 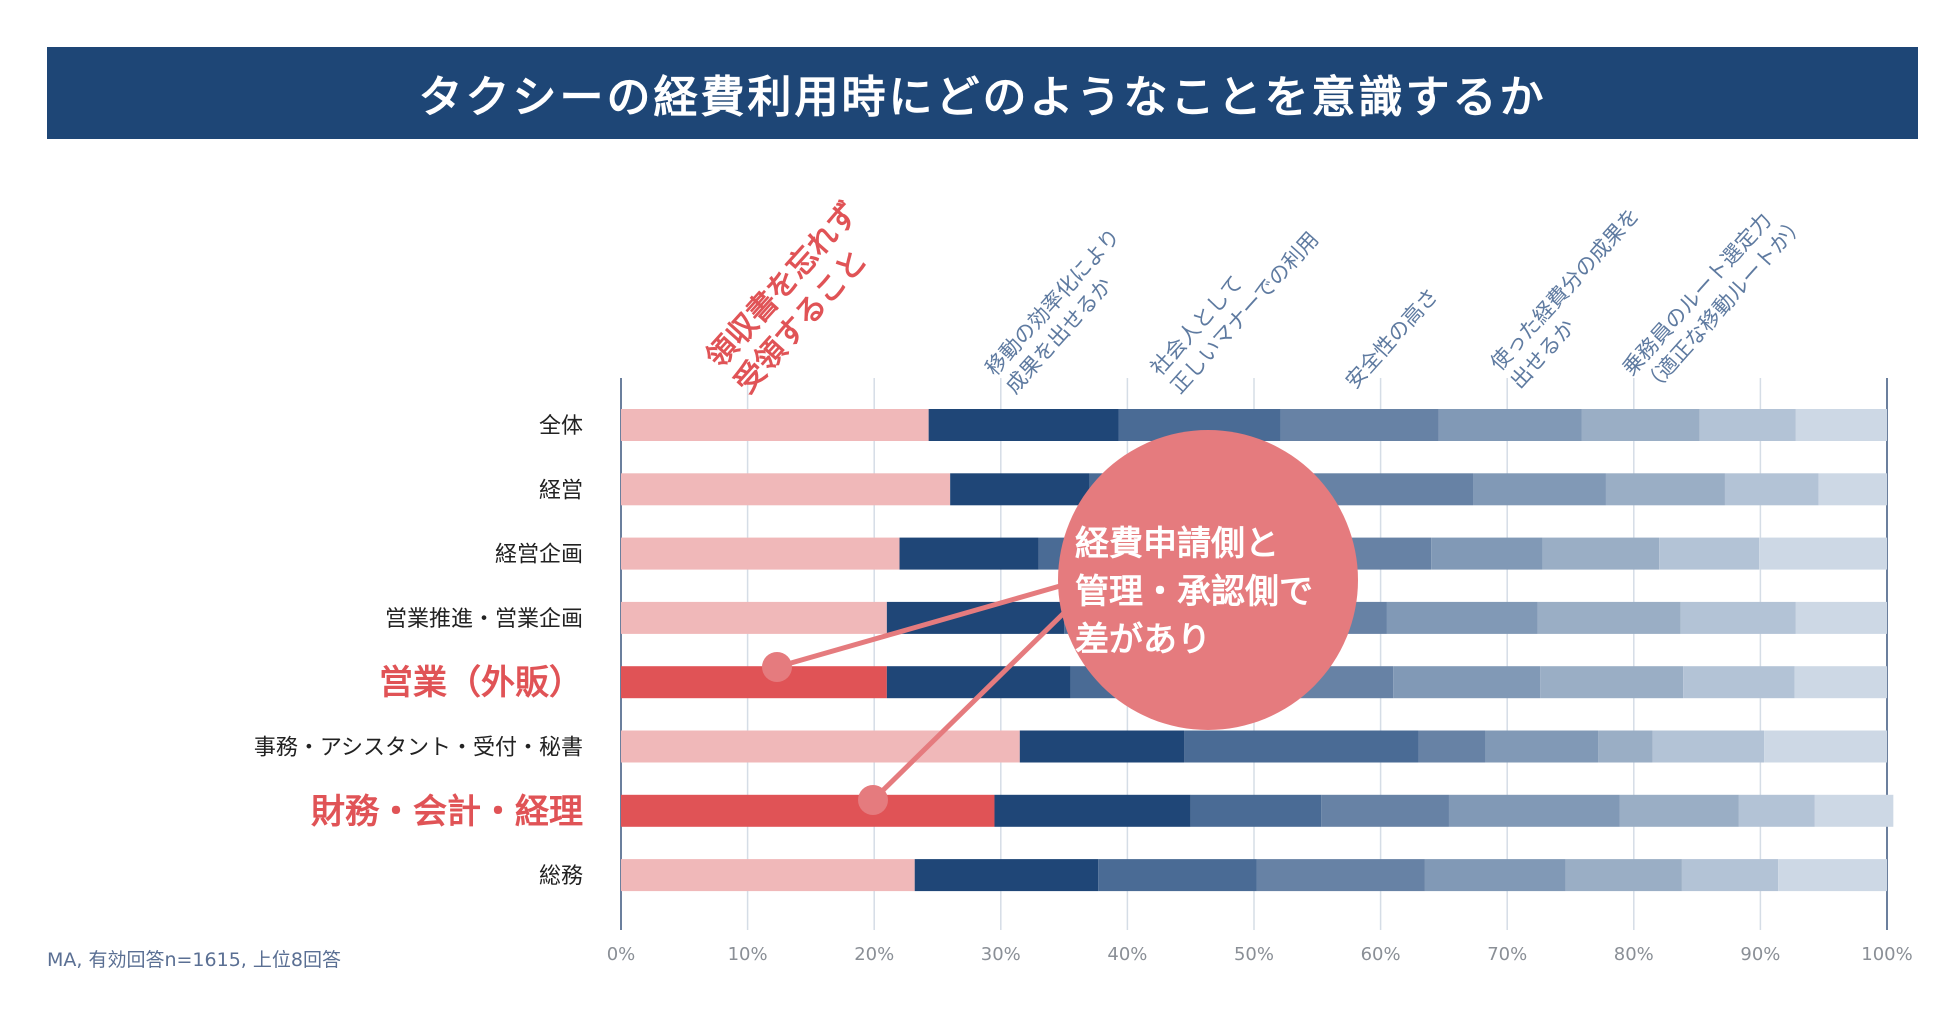 What do you see at coordinates (1245, 312) in the screenshot?
I see `series-label-line: 正しいマナーでの利用` at bounding box center [1245, 312].